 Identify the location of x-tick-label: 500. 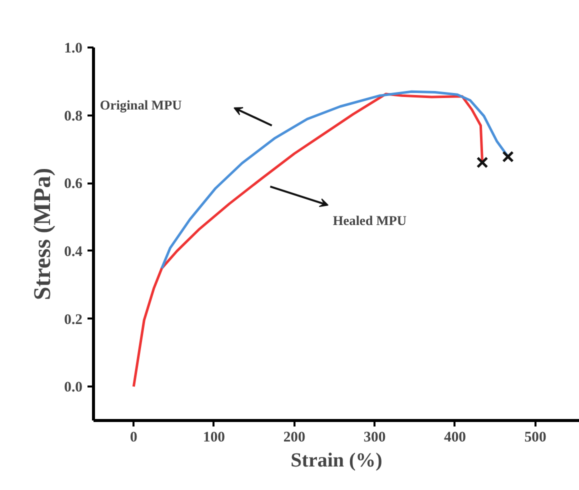
(535, 438).